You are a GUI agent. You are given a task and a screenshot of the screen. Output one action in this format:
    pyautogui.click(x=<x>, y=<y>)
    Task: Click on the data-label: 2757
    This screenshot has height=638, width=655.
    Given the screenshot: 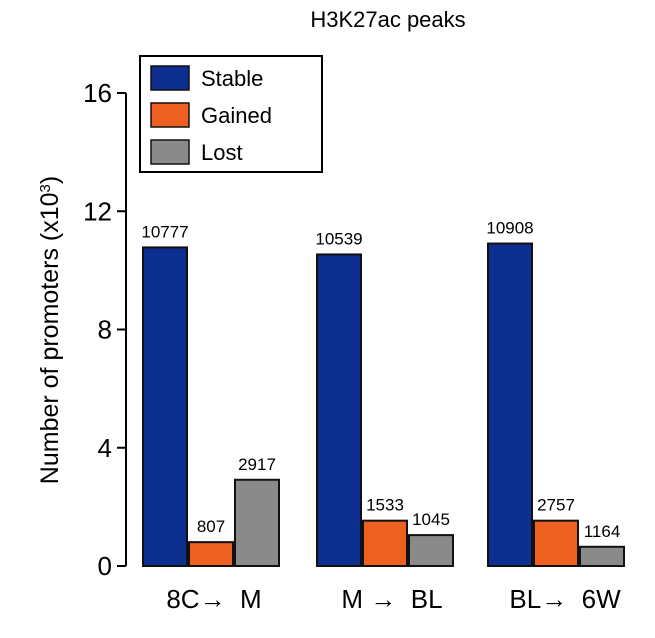 What is the action you would take?
    pyautogui.click(x=556, y=505)
    